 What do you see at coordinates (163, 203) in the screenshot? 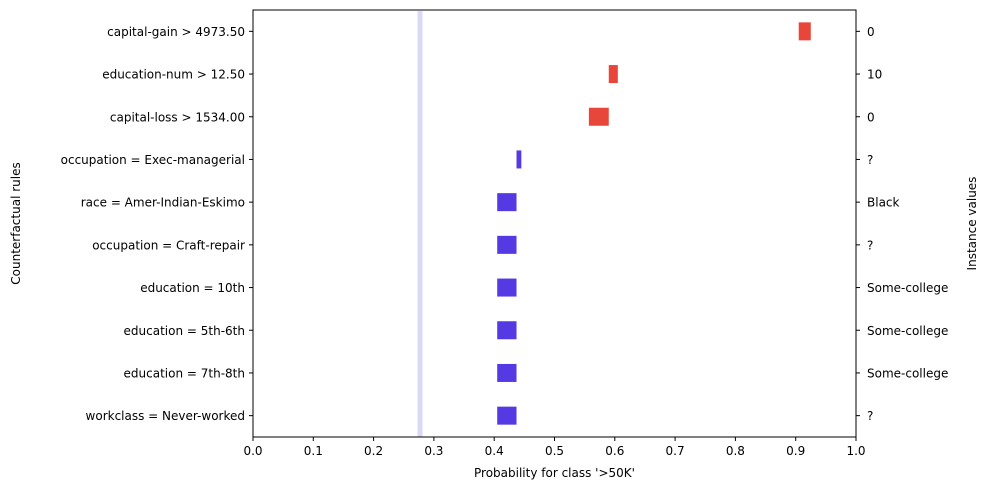
I see `rule-label: race = Amer-Indian-Eskimo` at bounding box center [163, 203].